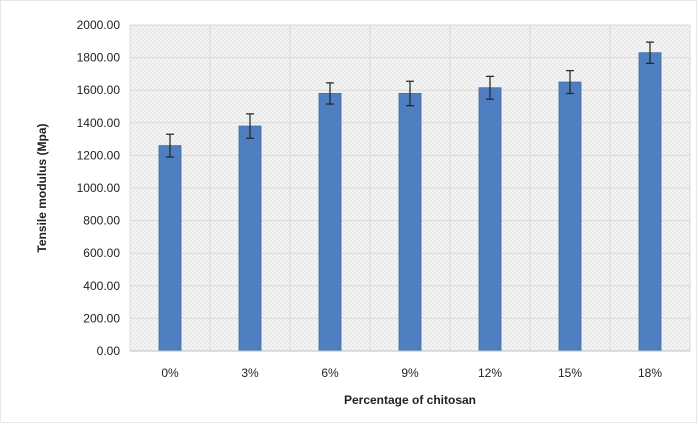 The height and width of the screenshot is (423, 697). Describe the element at coordinates (99, 58) in the screenshot. I see `y-tick-label: 1800.00` at that location.